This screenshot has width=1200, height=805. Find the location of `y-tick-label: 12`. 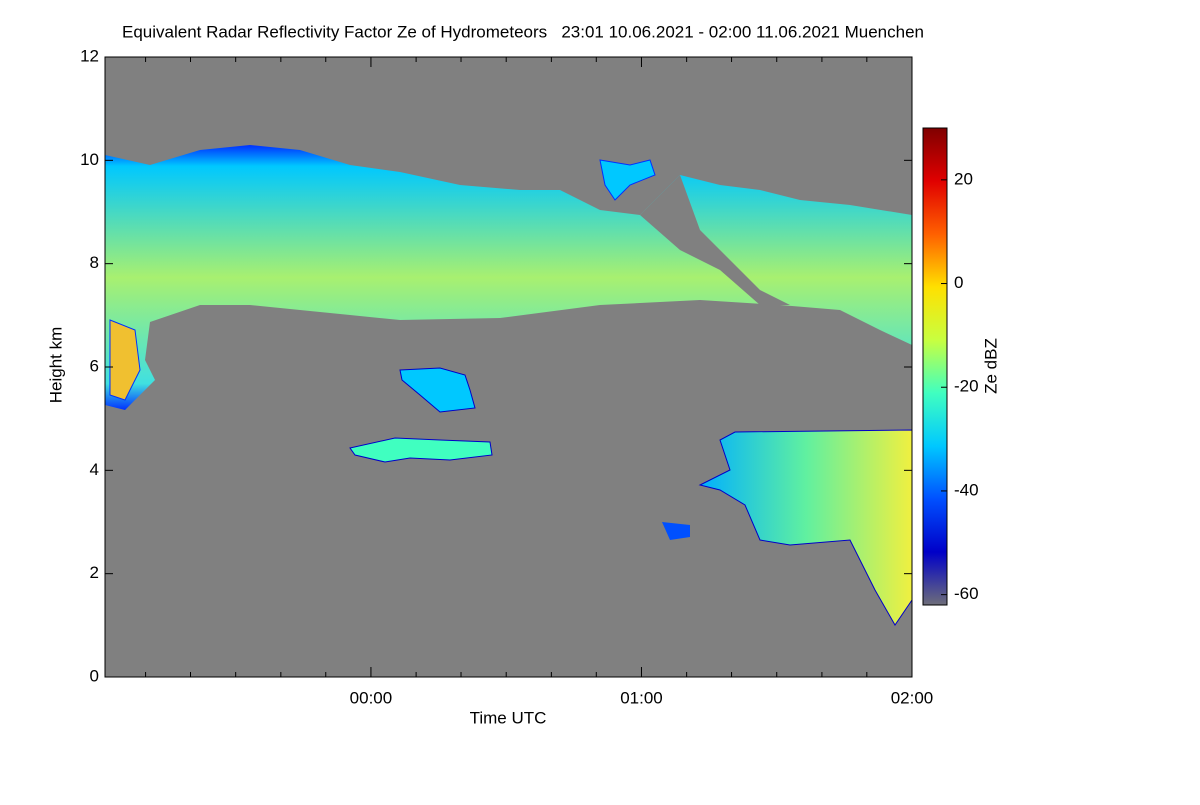

y-tick-label: 12 is located at coordinates (89, 55).